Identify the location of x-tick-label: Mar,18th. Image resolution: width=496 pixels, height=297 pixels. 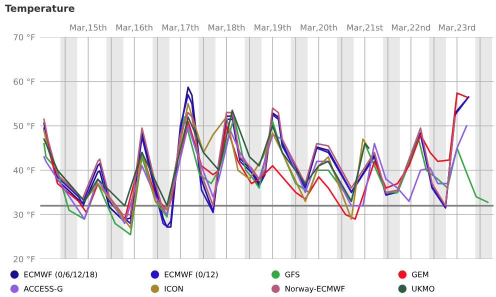
(226, 28).